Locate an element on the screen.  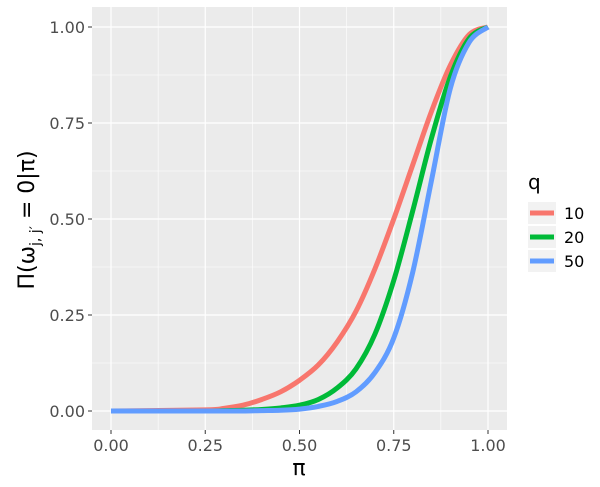
y-tick-label: 0.50 is located at coordinates (67, 219).